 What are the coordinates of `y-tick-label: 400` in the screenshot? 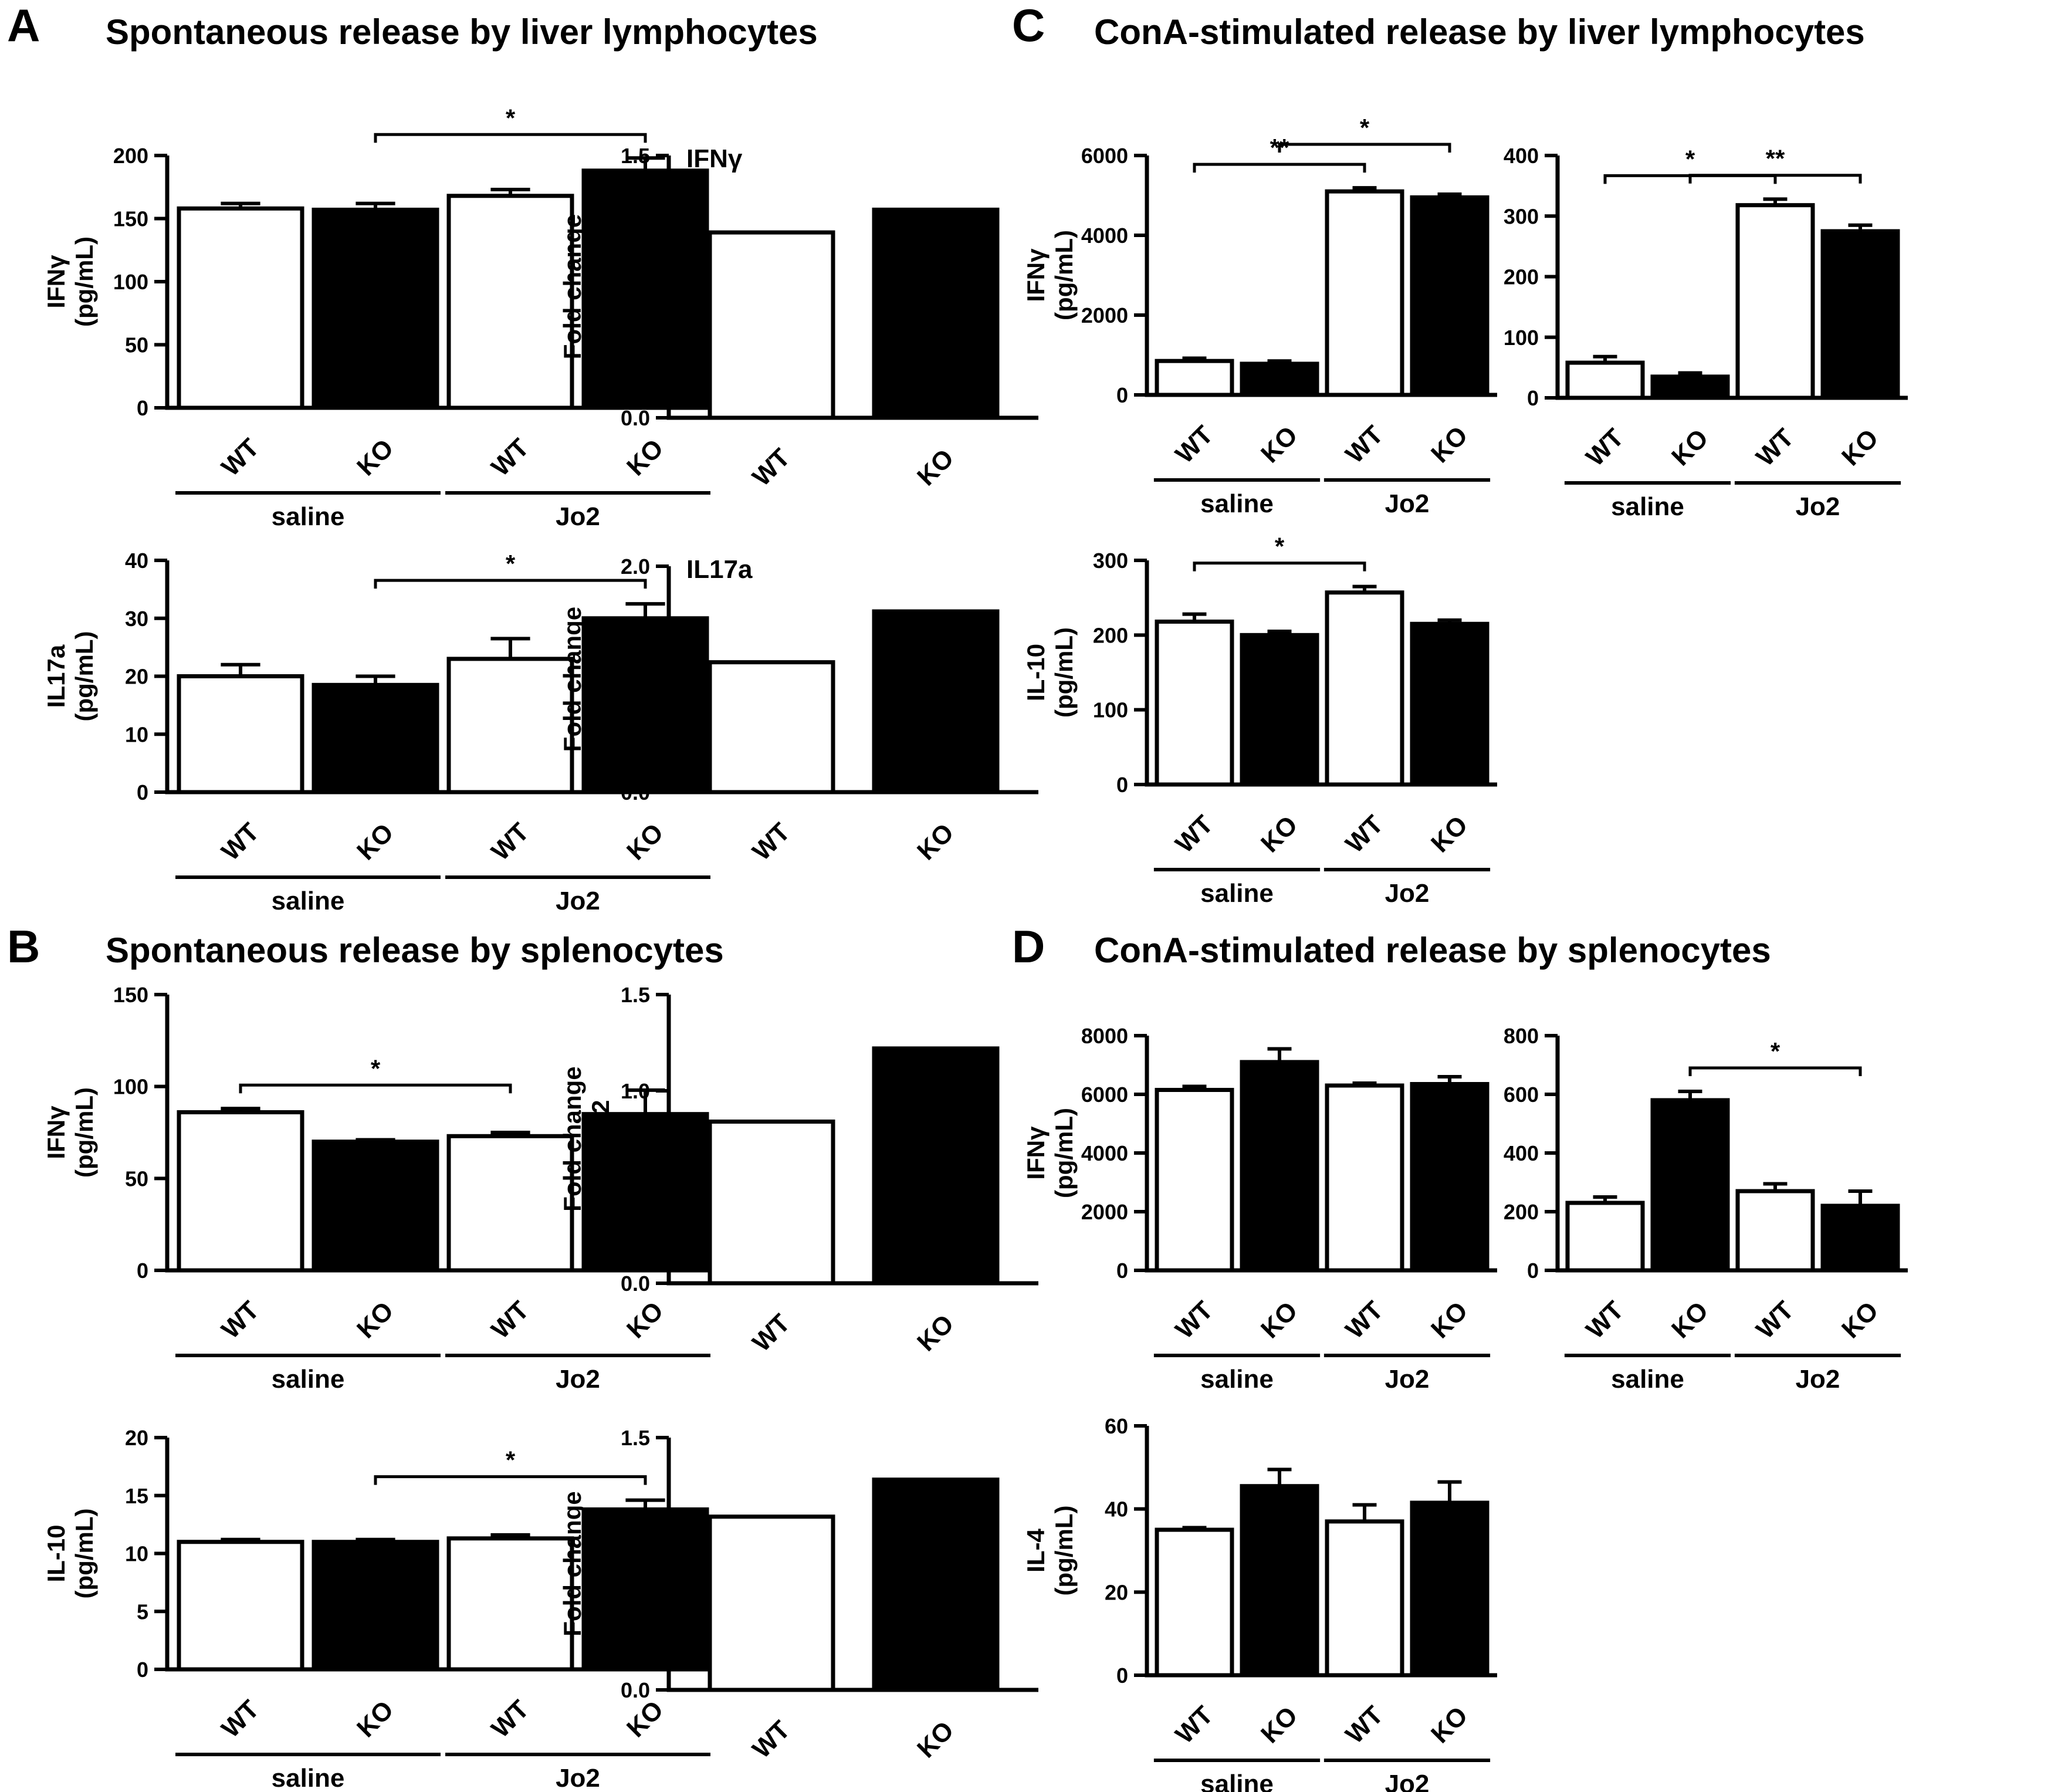 It's located at (1521, 1153).